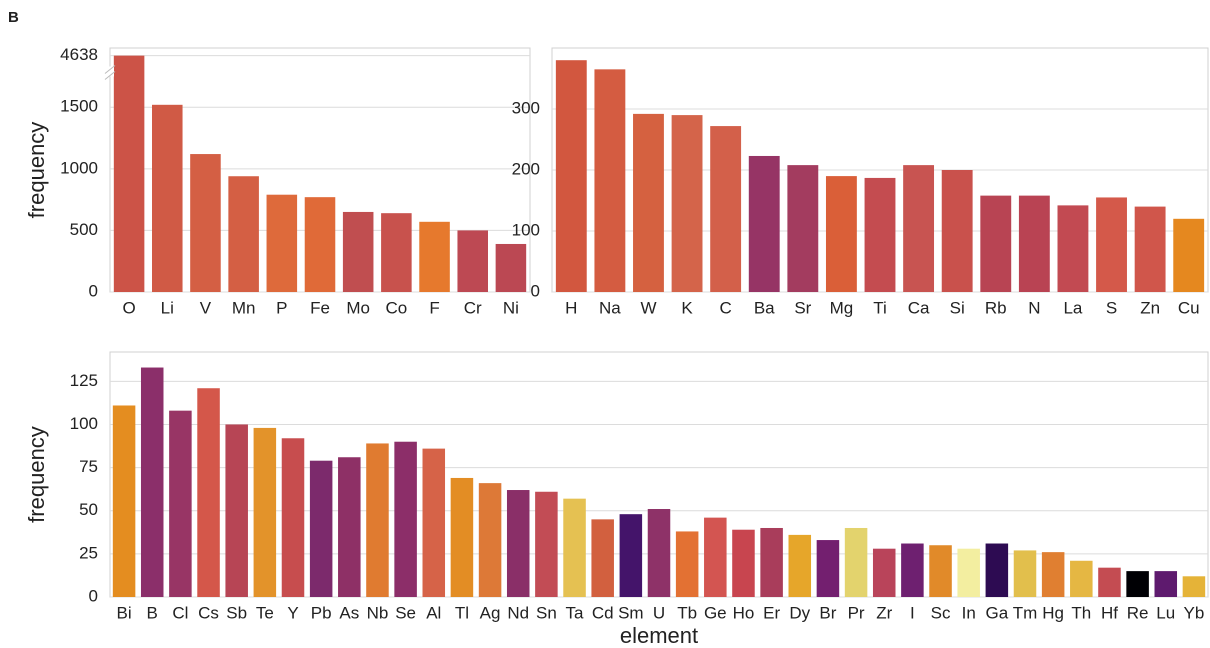 This screenshot has width=1210, height=648. Describe the element at coordinates (79, 54) in the screenshot. I see `y-tick-label: 4638` at that location.